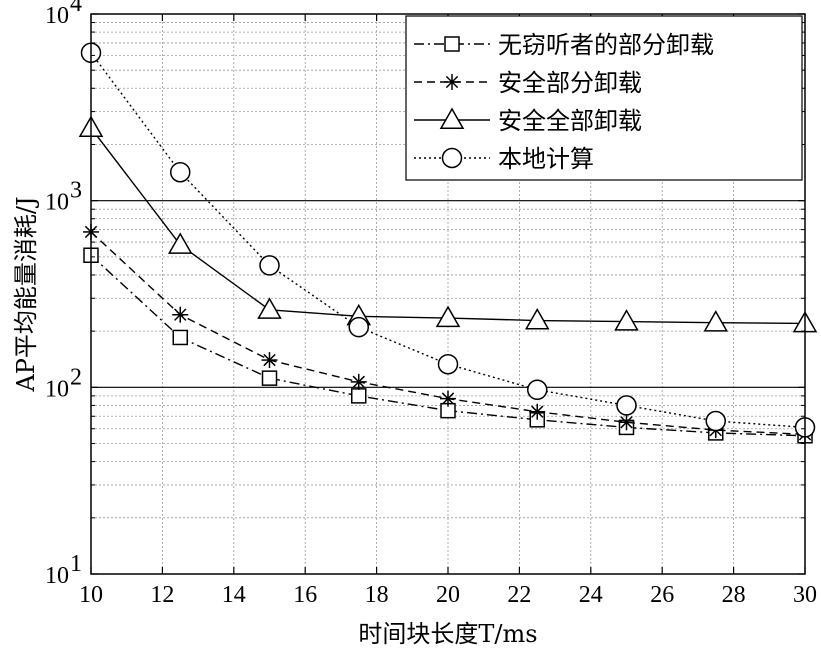 The height and width of the screenshot is (650, 821). Describe the element at coordinates (162, 595) in the screenshot. I see `x-tick-label: 12` at that location.